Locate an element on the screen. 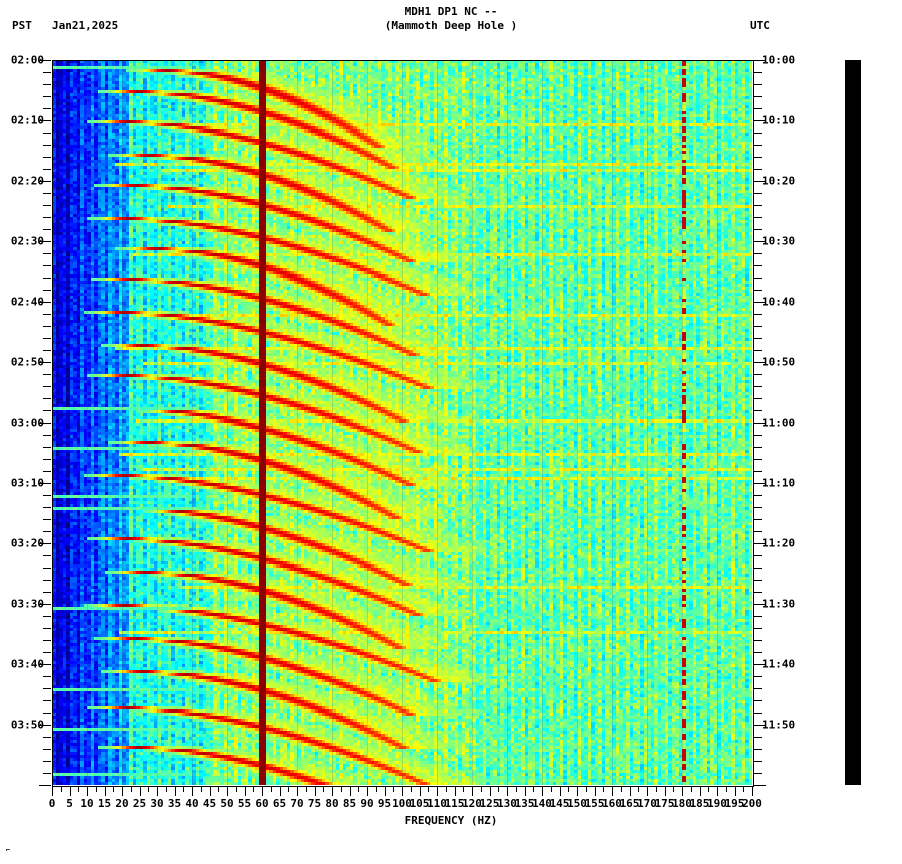 The image size is (902, 864). x-tick-label: 30 is located at coordinates (157, 803).